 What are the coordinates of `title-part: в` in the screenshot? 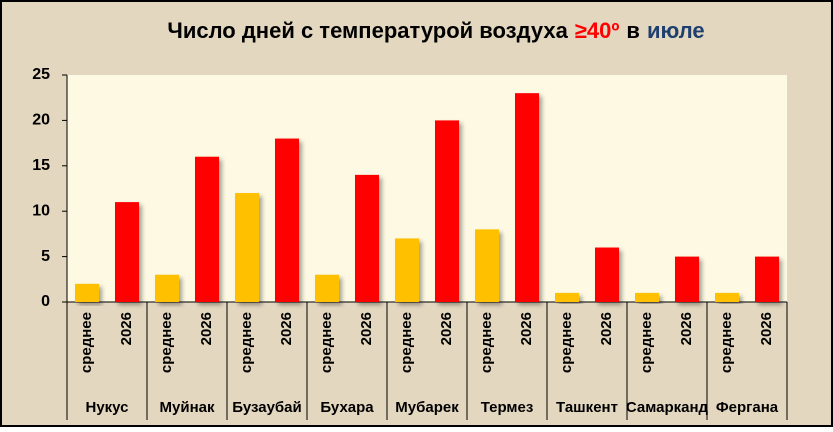 It's located at (633, 30).